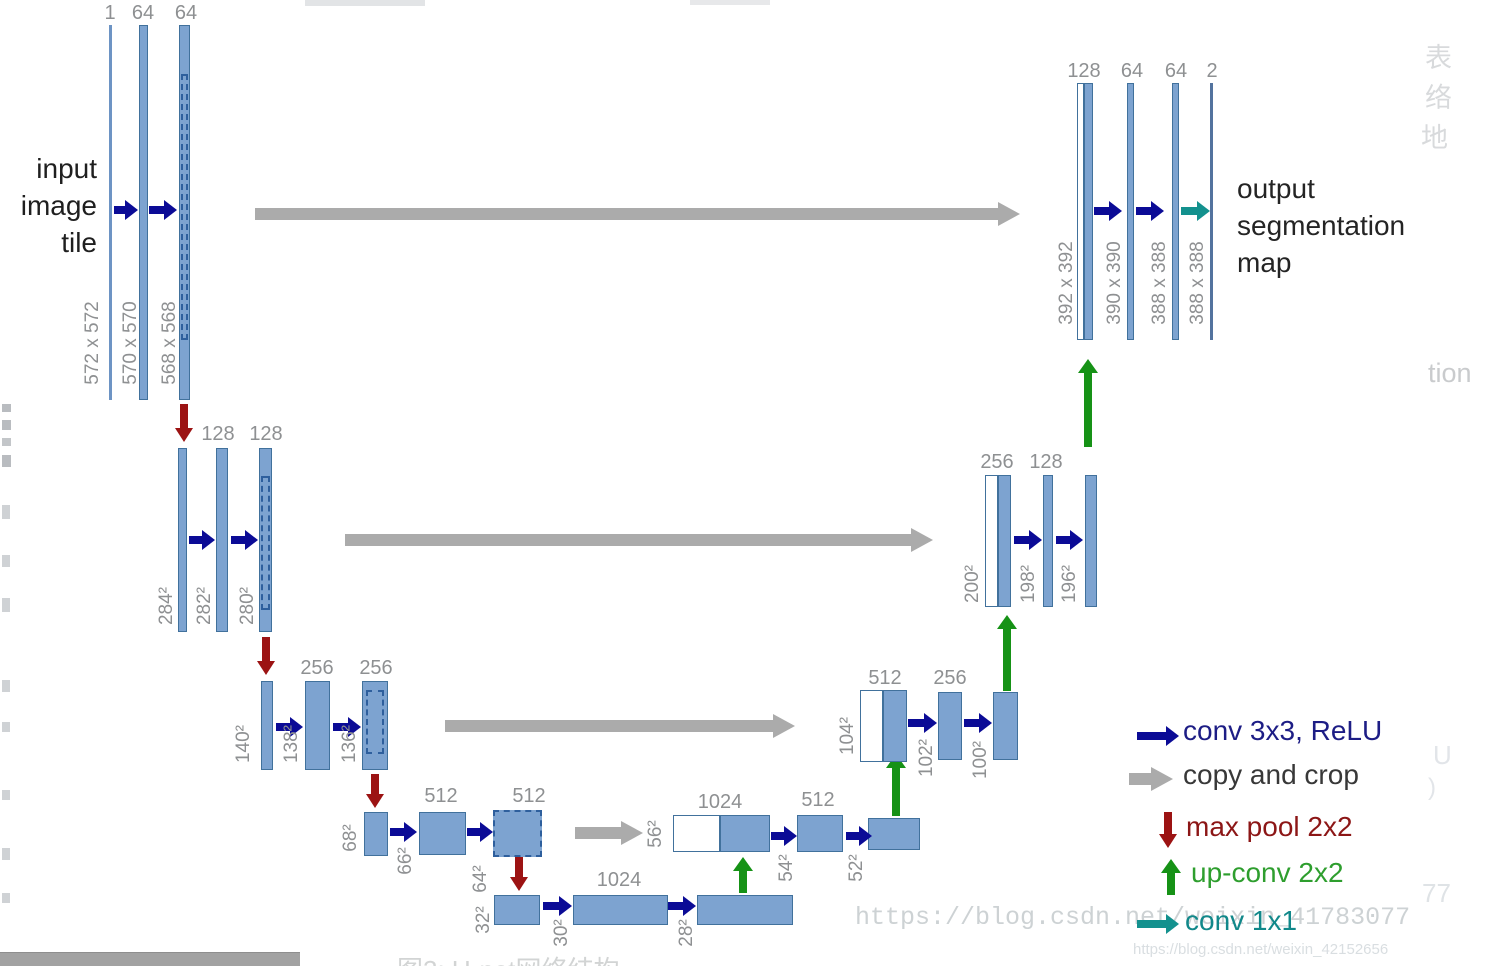 The width and height of the screenshot is (1501, 966). I want to click on output-label-line: segmentation, so click(1321, 225).